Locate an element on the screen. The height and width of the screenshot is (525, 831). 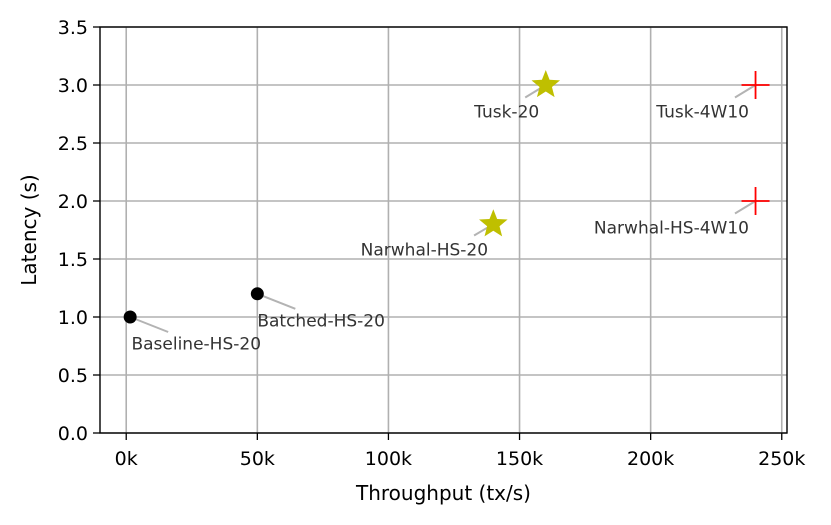
y-tick-label: 1.0 is located at coordinates (73, 318).